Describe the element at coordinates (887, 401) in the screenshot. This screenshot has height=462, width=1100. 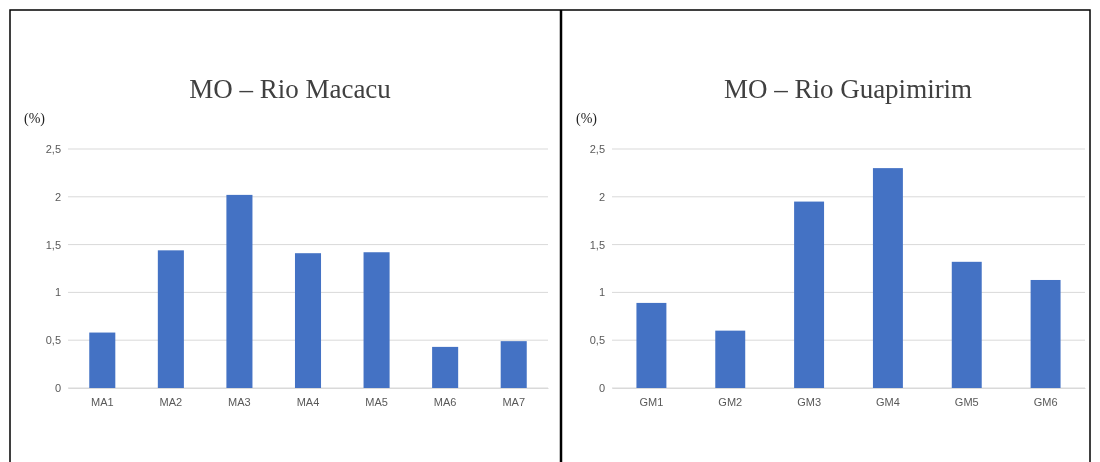
I see `x-tick-label: GM4` at that location.